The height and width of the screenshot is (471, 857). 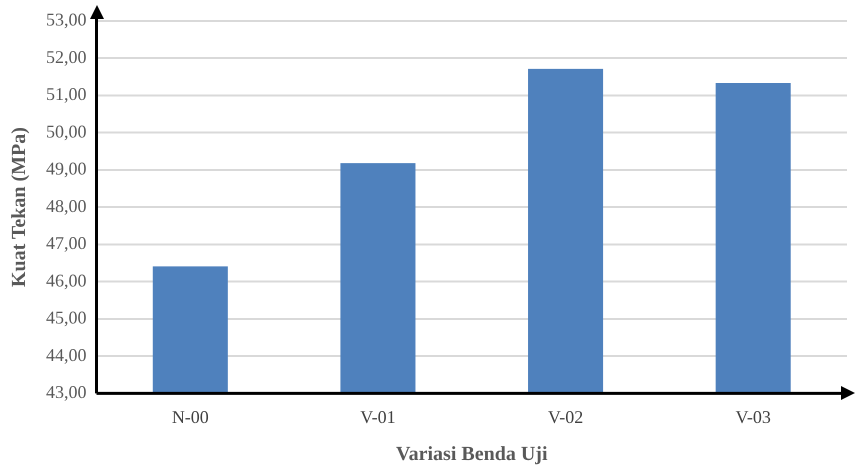 I want to click on y-tick-label: 44,00, so click(x=66, y=354).